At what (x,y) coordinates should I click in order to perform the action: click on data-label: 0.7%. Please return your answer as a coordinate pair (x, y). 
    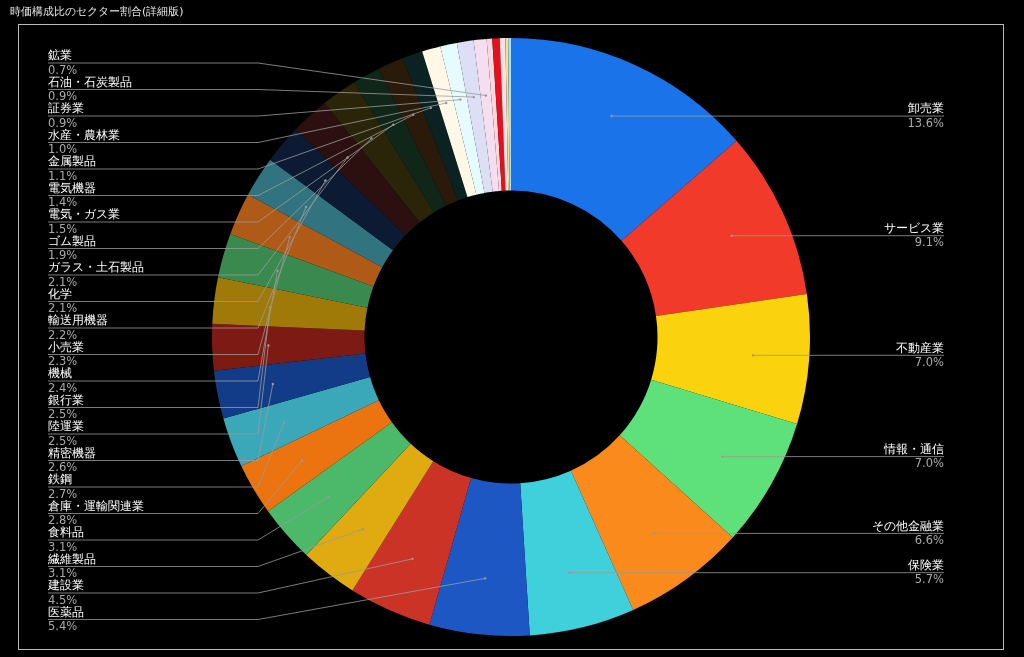
    Looking at the image, I should click on (63, 69).